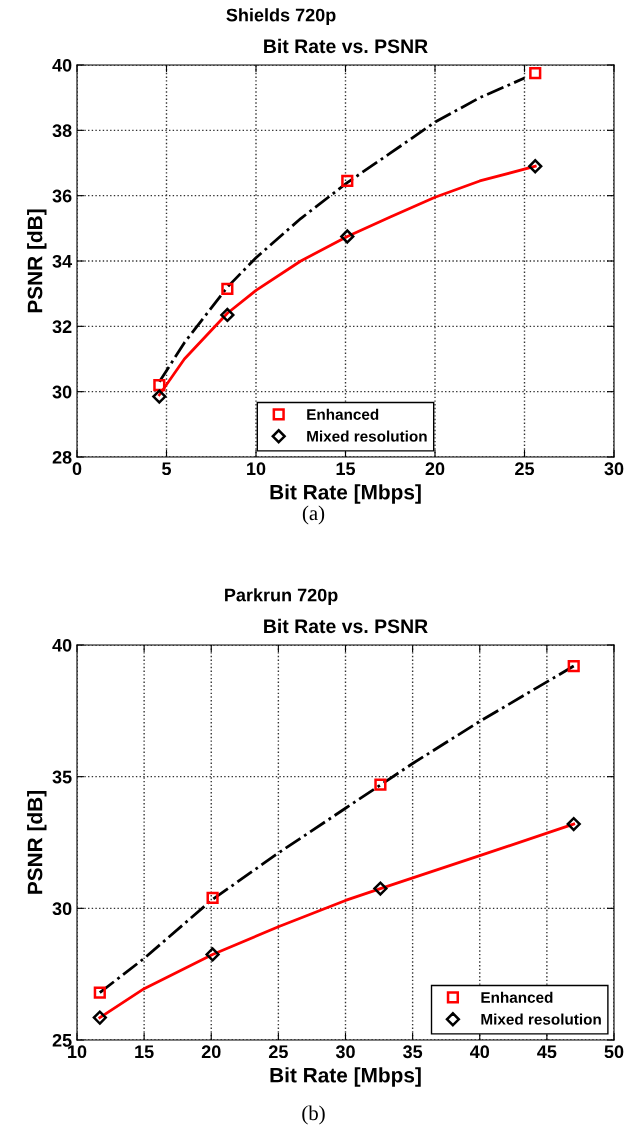  I want to click on y-tick-label: 35, so click(62, 777).